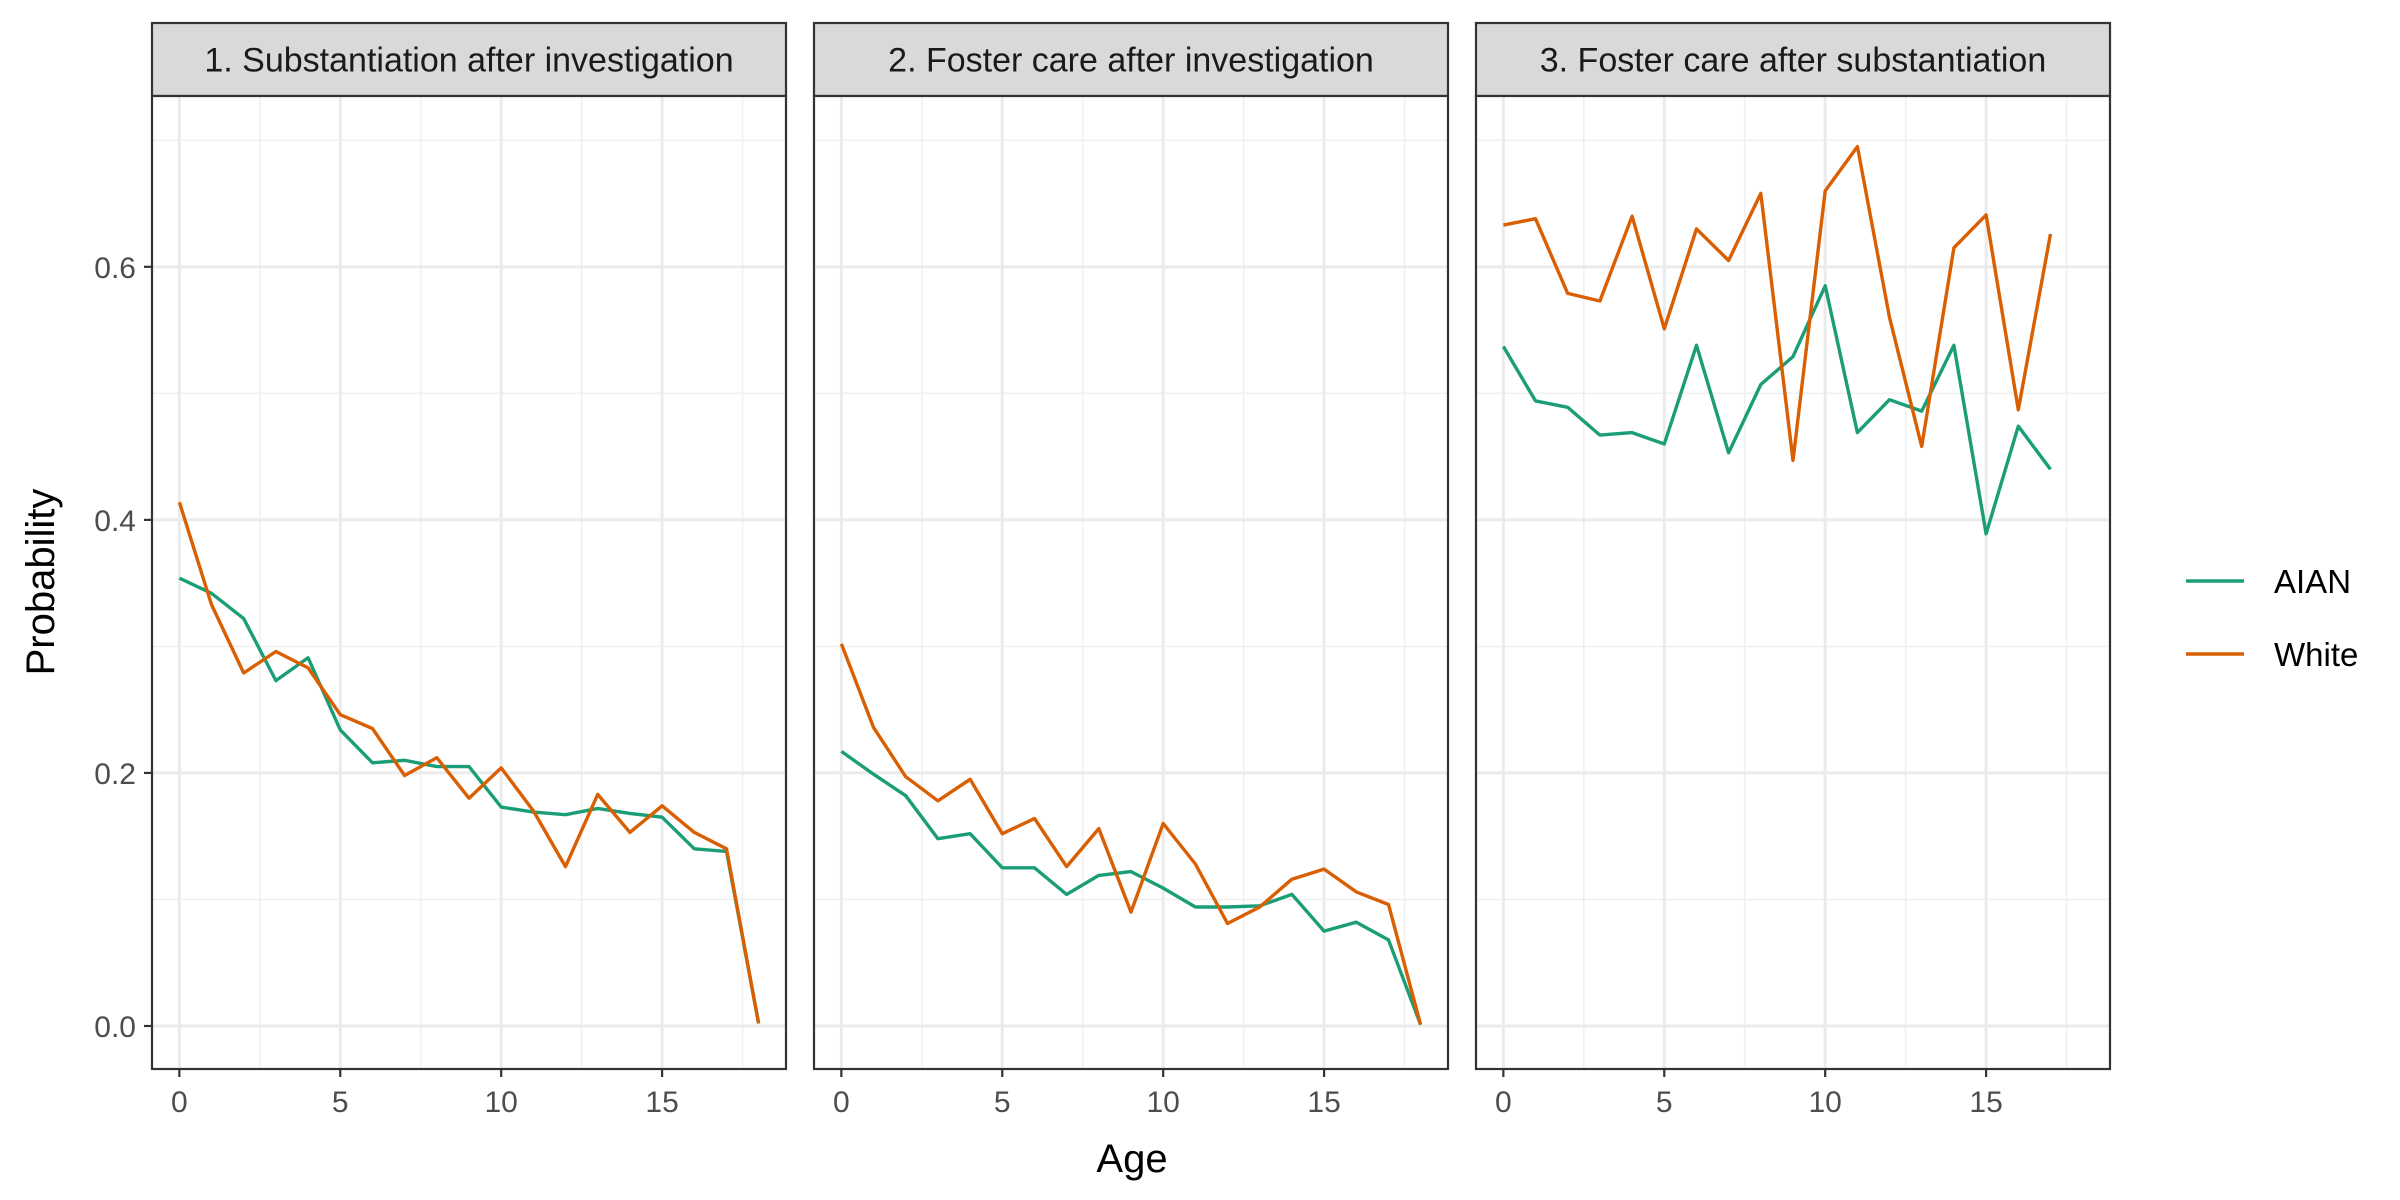 The width and height of the screenshot is (2400, 1200). Describe the element at coordinates (41, 582) in the screenshot. I see `y-axis-title: Probability` at that location.